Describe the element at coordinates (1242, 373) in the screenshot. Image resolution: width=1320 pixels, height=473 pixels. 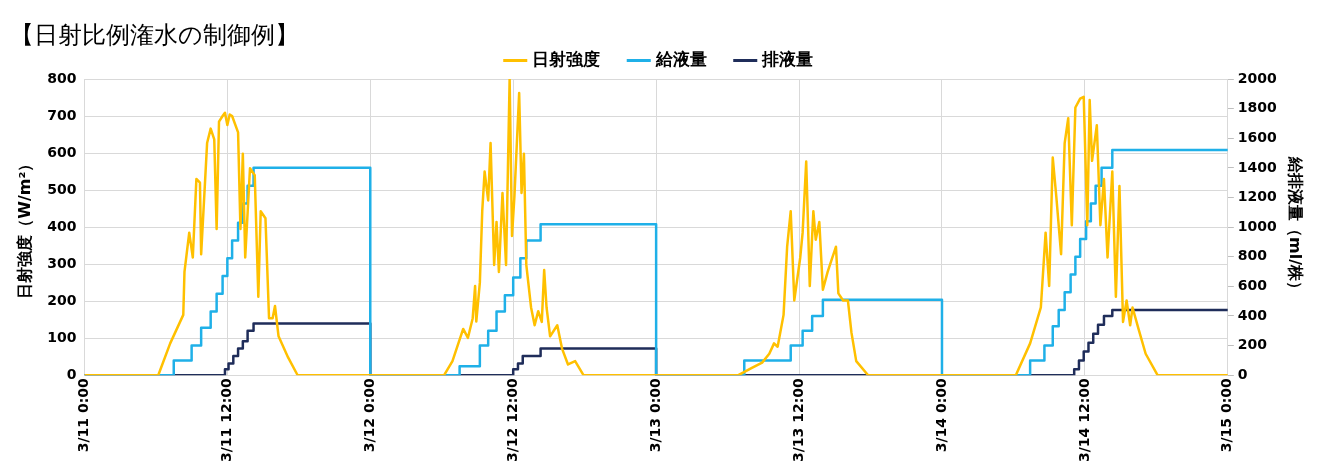
I see `y2-tick-label: 0` at that location.